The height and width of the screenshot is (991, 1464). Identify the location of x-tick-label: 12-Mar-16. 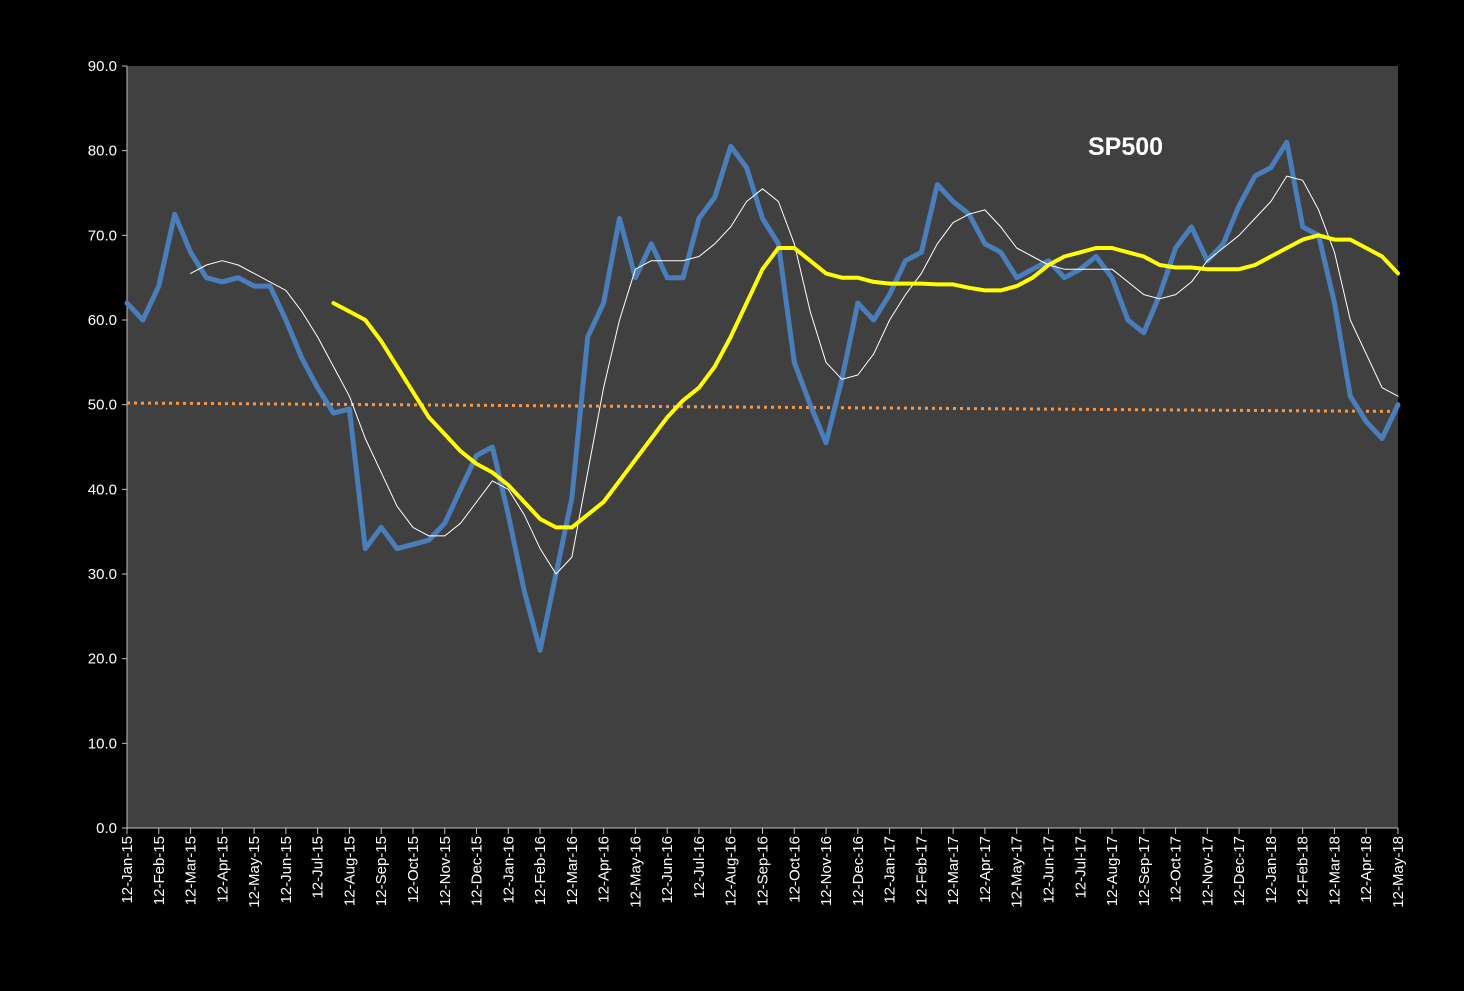
(572, 870).